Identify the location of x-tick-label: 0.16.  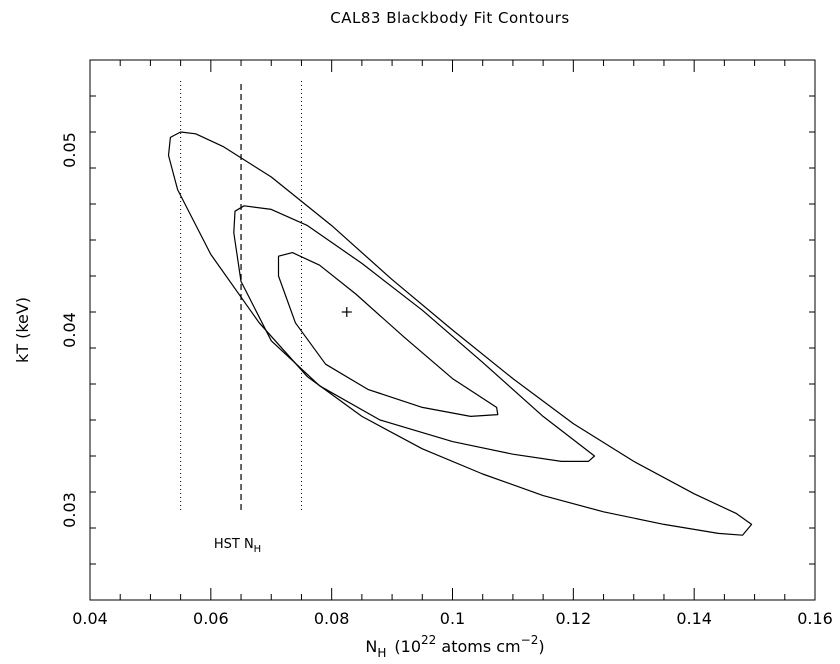
(815, 618).